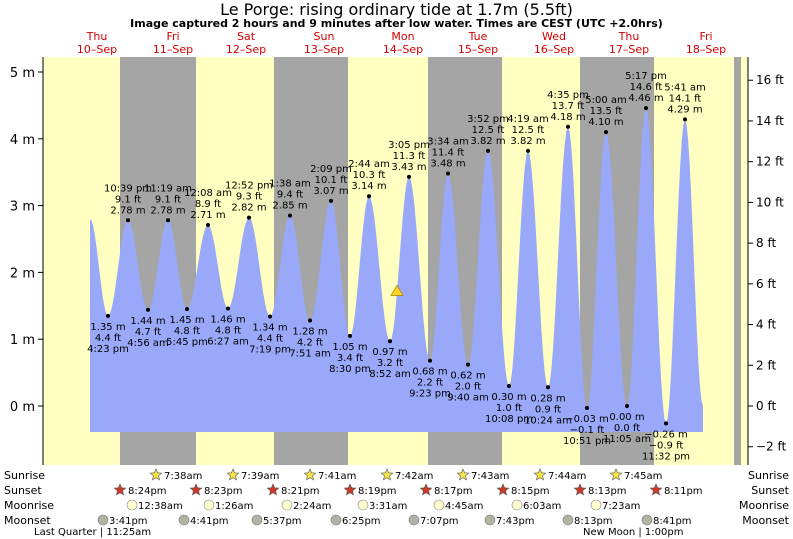  What do you see at coordinates (766, 325) in the screenshot?
I see `y-tick-label-ft: 4 ft` at bounding box center [766, 325].